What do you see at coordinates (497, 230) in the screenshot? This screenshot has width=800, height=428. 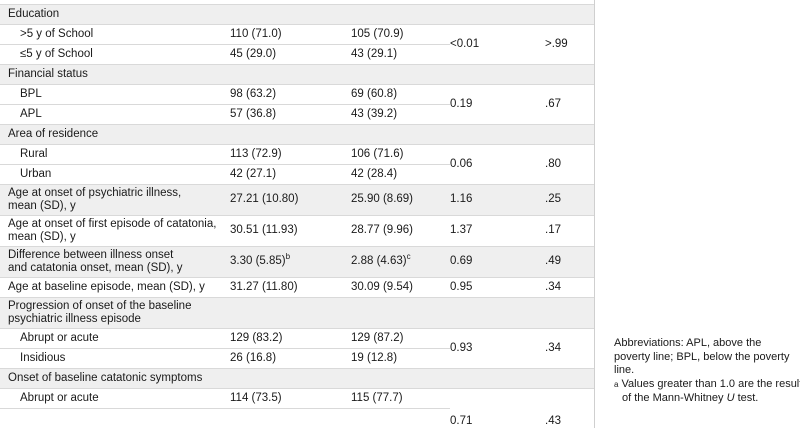 I see `cell-statistic: 1.37` at bounding box center [497, 230].